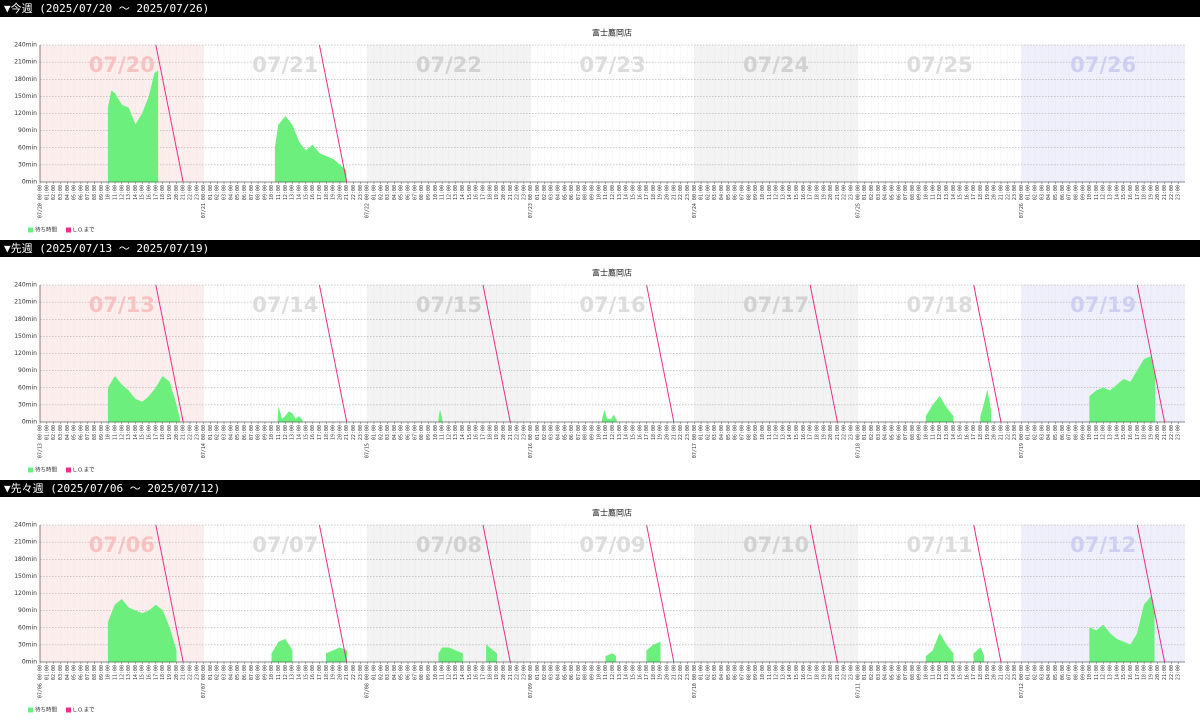 This screenshot has height=720, width=1200. Describe the element at coordinates (776, 545) in the screenshot. I see `day-label: 07/10` at that location.